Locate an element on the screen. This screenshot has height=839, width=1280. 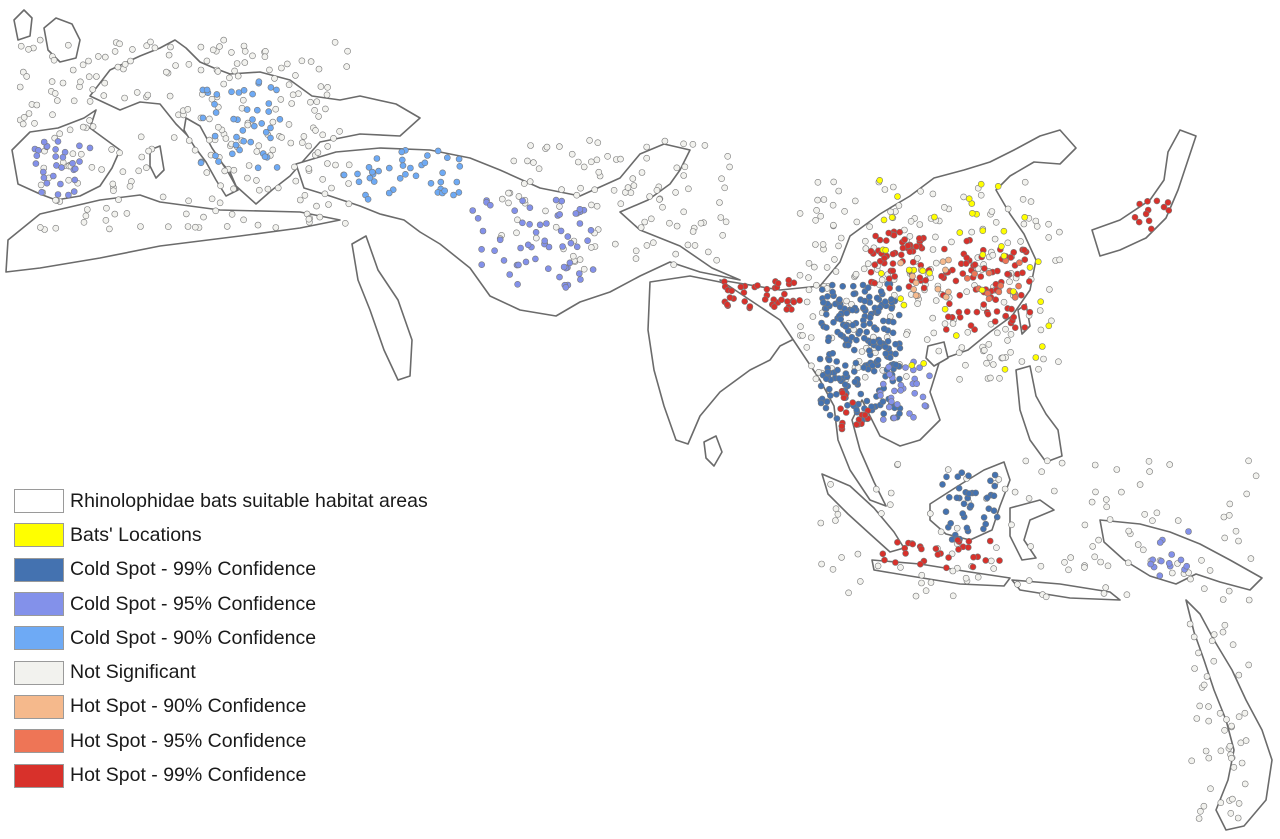
region-philippines is located at coordinates (1039, 414).